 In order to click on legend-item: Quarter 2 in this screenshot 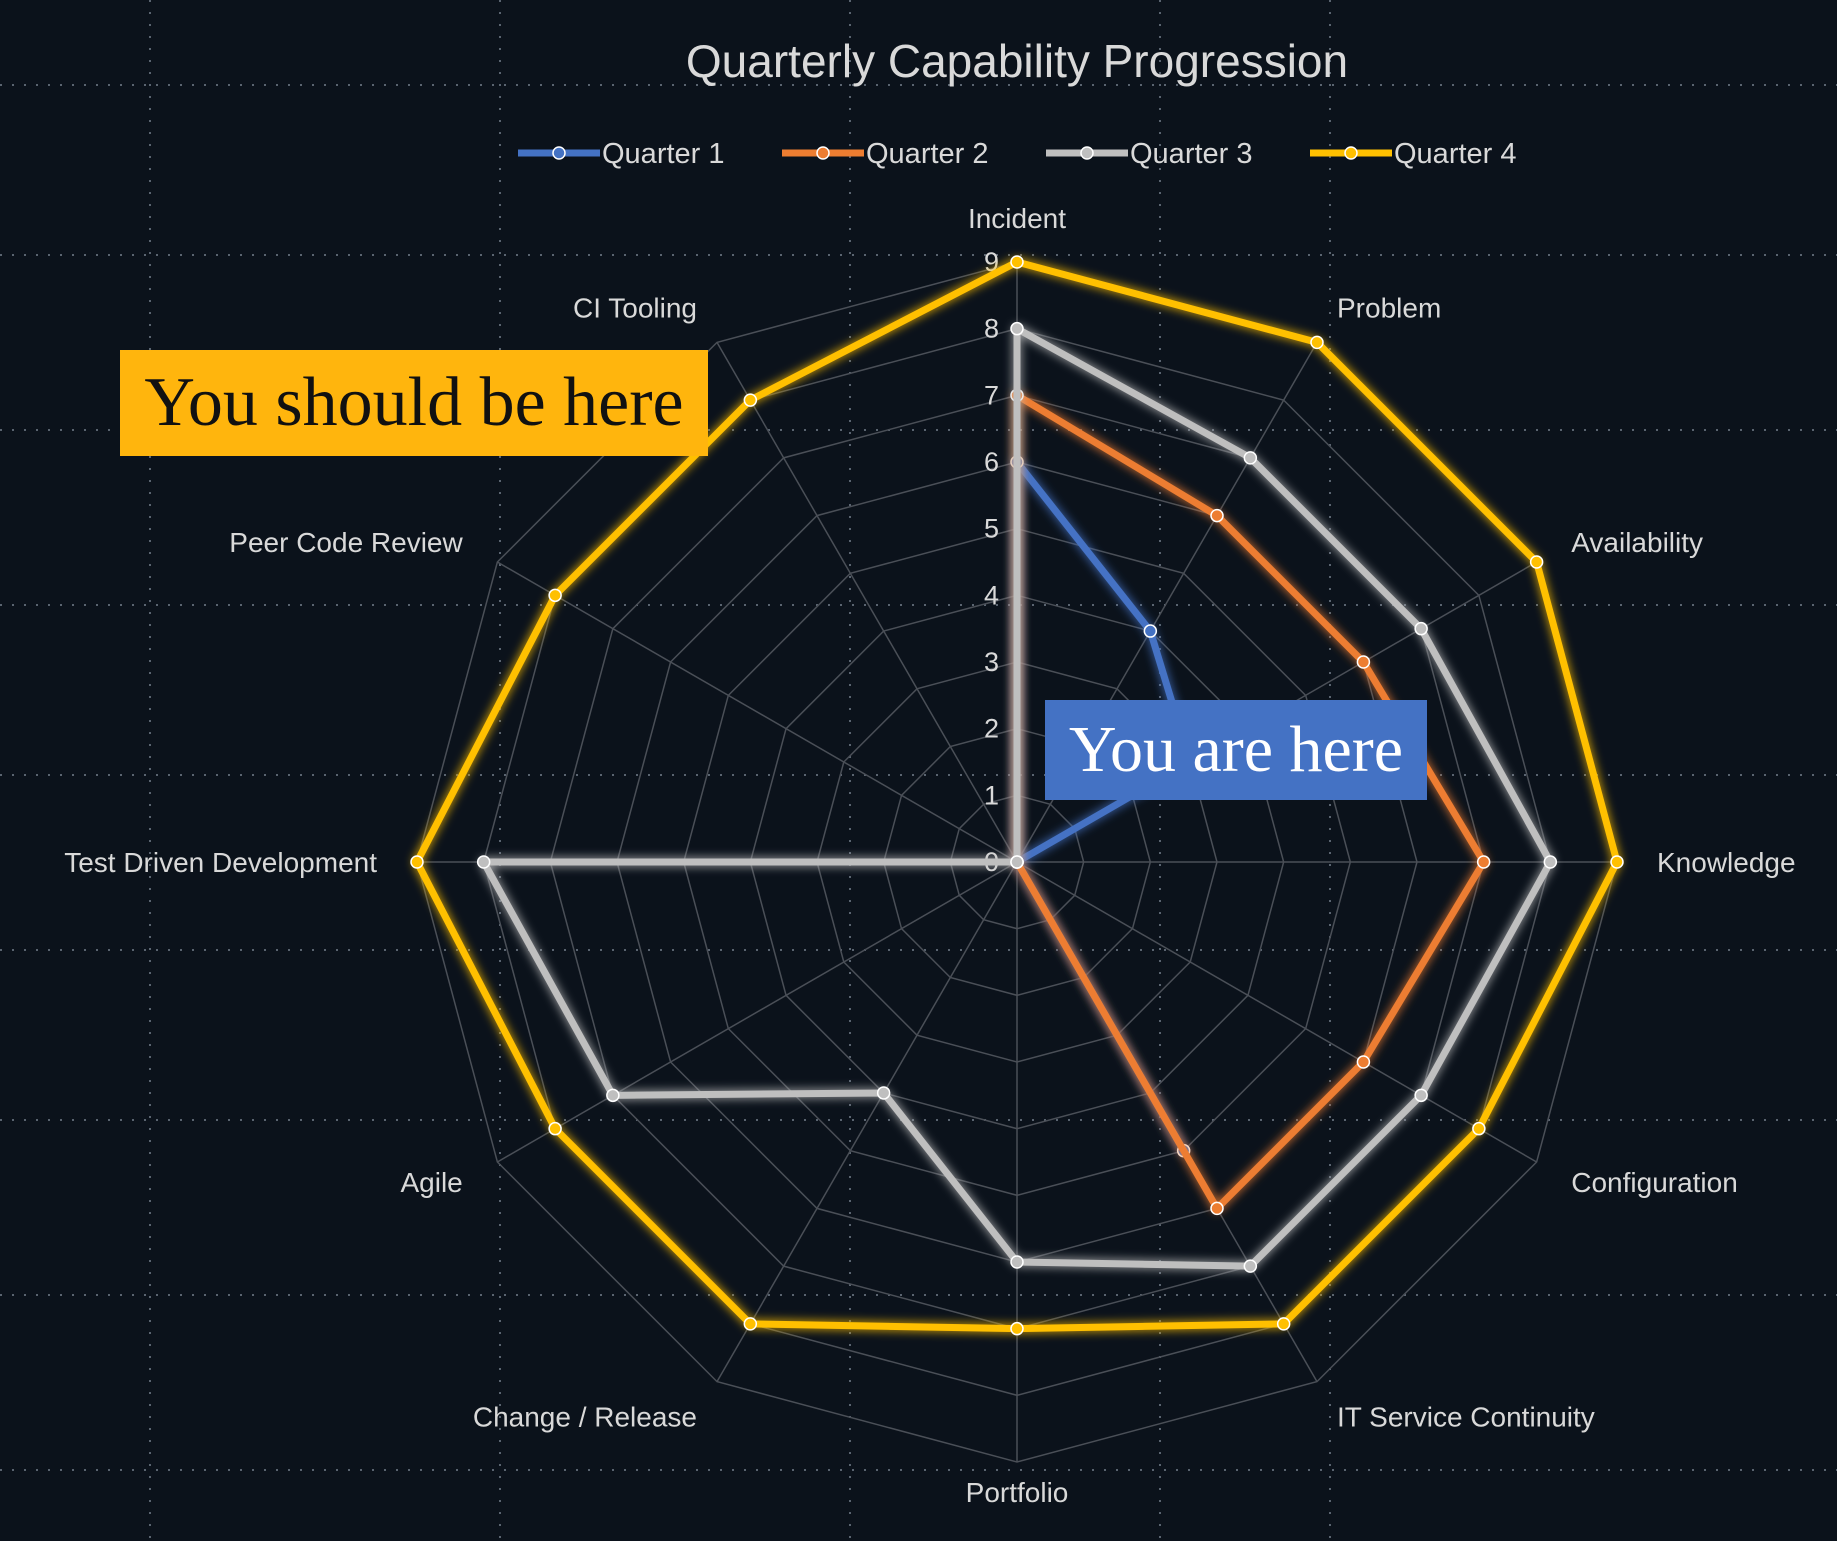, I will do `click(885, 154)`.